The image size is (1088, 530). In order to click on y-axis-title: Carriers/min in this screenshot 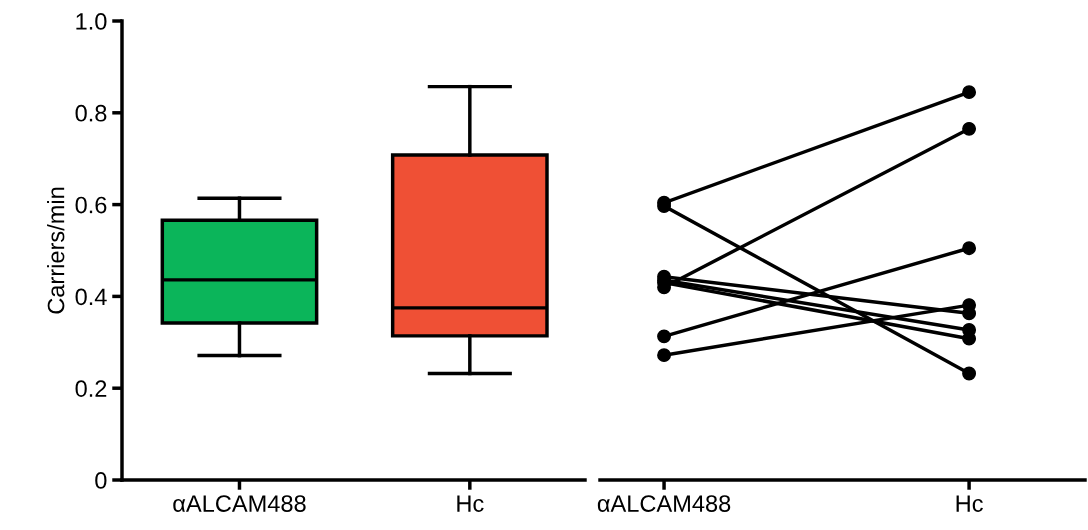, I will do `click(56, 250)`.